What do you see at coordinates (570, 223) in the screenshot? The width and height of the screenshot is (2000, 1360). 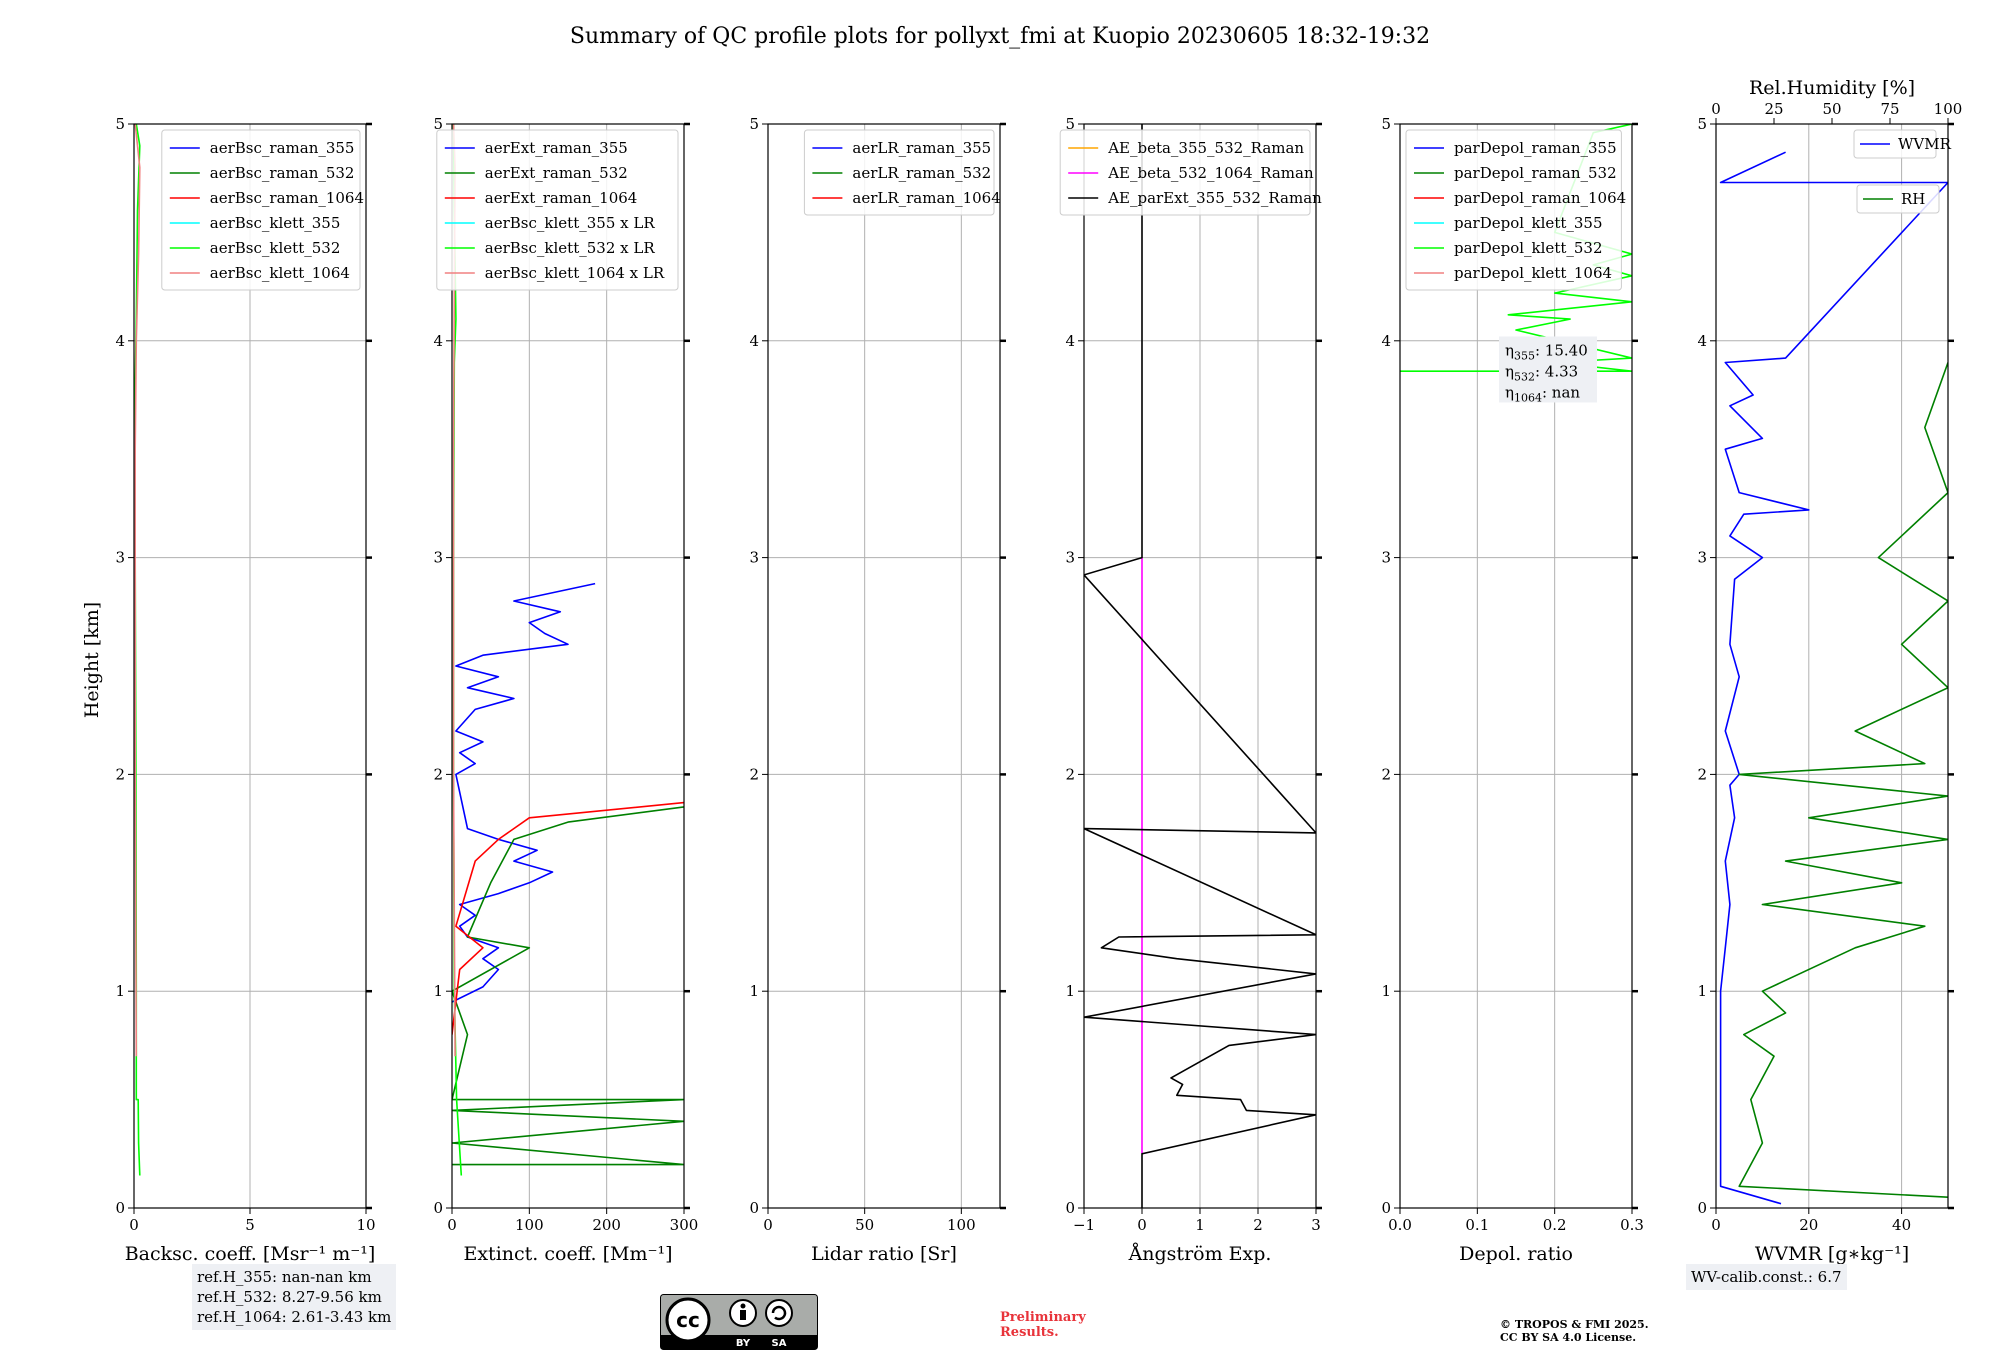 I see `legend-label: aerBsc_klett_355 x LR` at bounding box center [570, 223].